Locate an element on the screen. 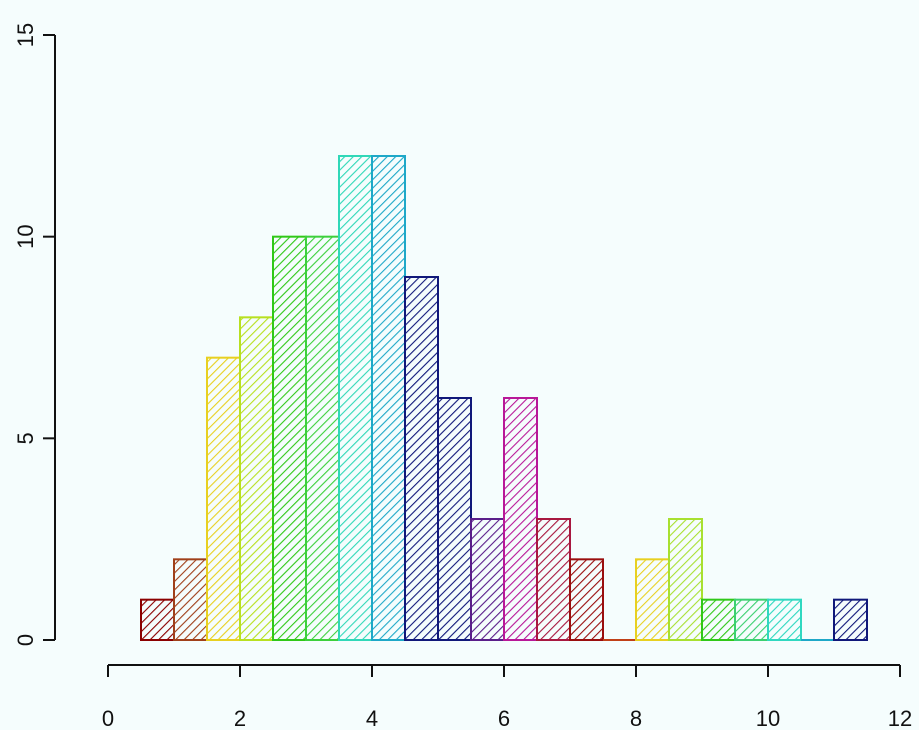  x-tick-label: 6 is located at coordinates (504, 718).